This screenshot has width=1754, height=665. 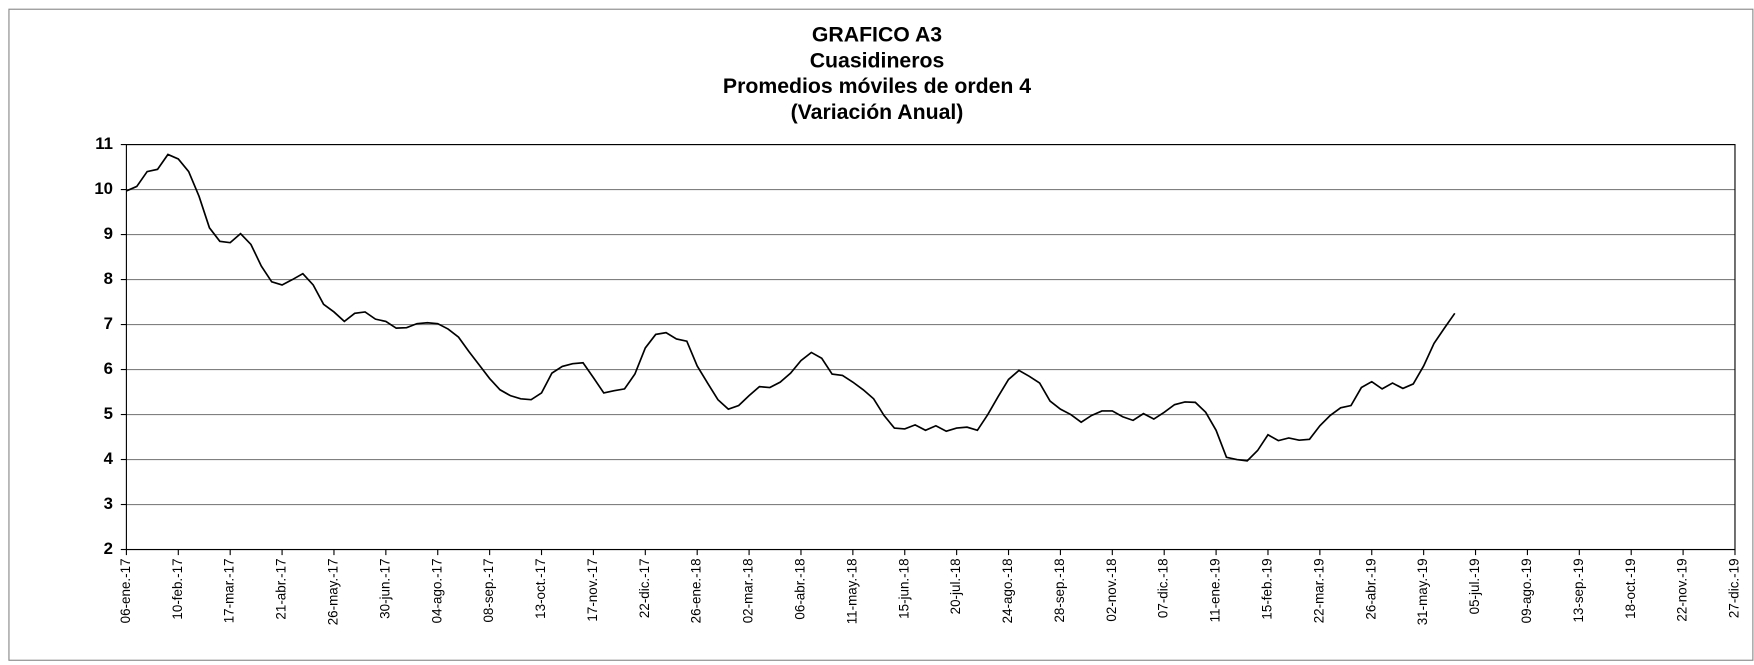 What do you see at coordinates (103, 188) in the screenshot?
I see `y-tick-label: 10` at bounding box center [103, 188].